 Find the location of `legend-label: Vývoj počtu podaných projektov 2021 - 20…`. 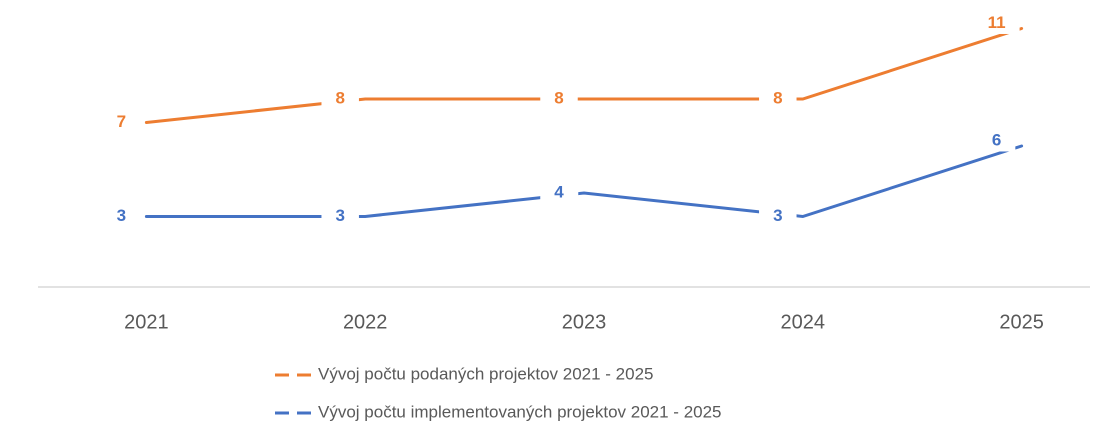

legend-label: Vývoj počtu podaných projektov 2021 - 20… is located at coordinates (486, 373).